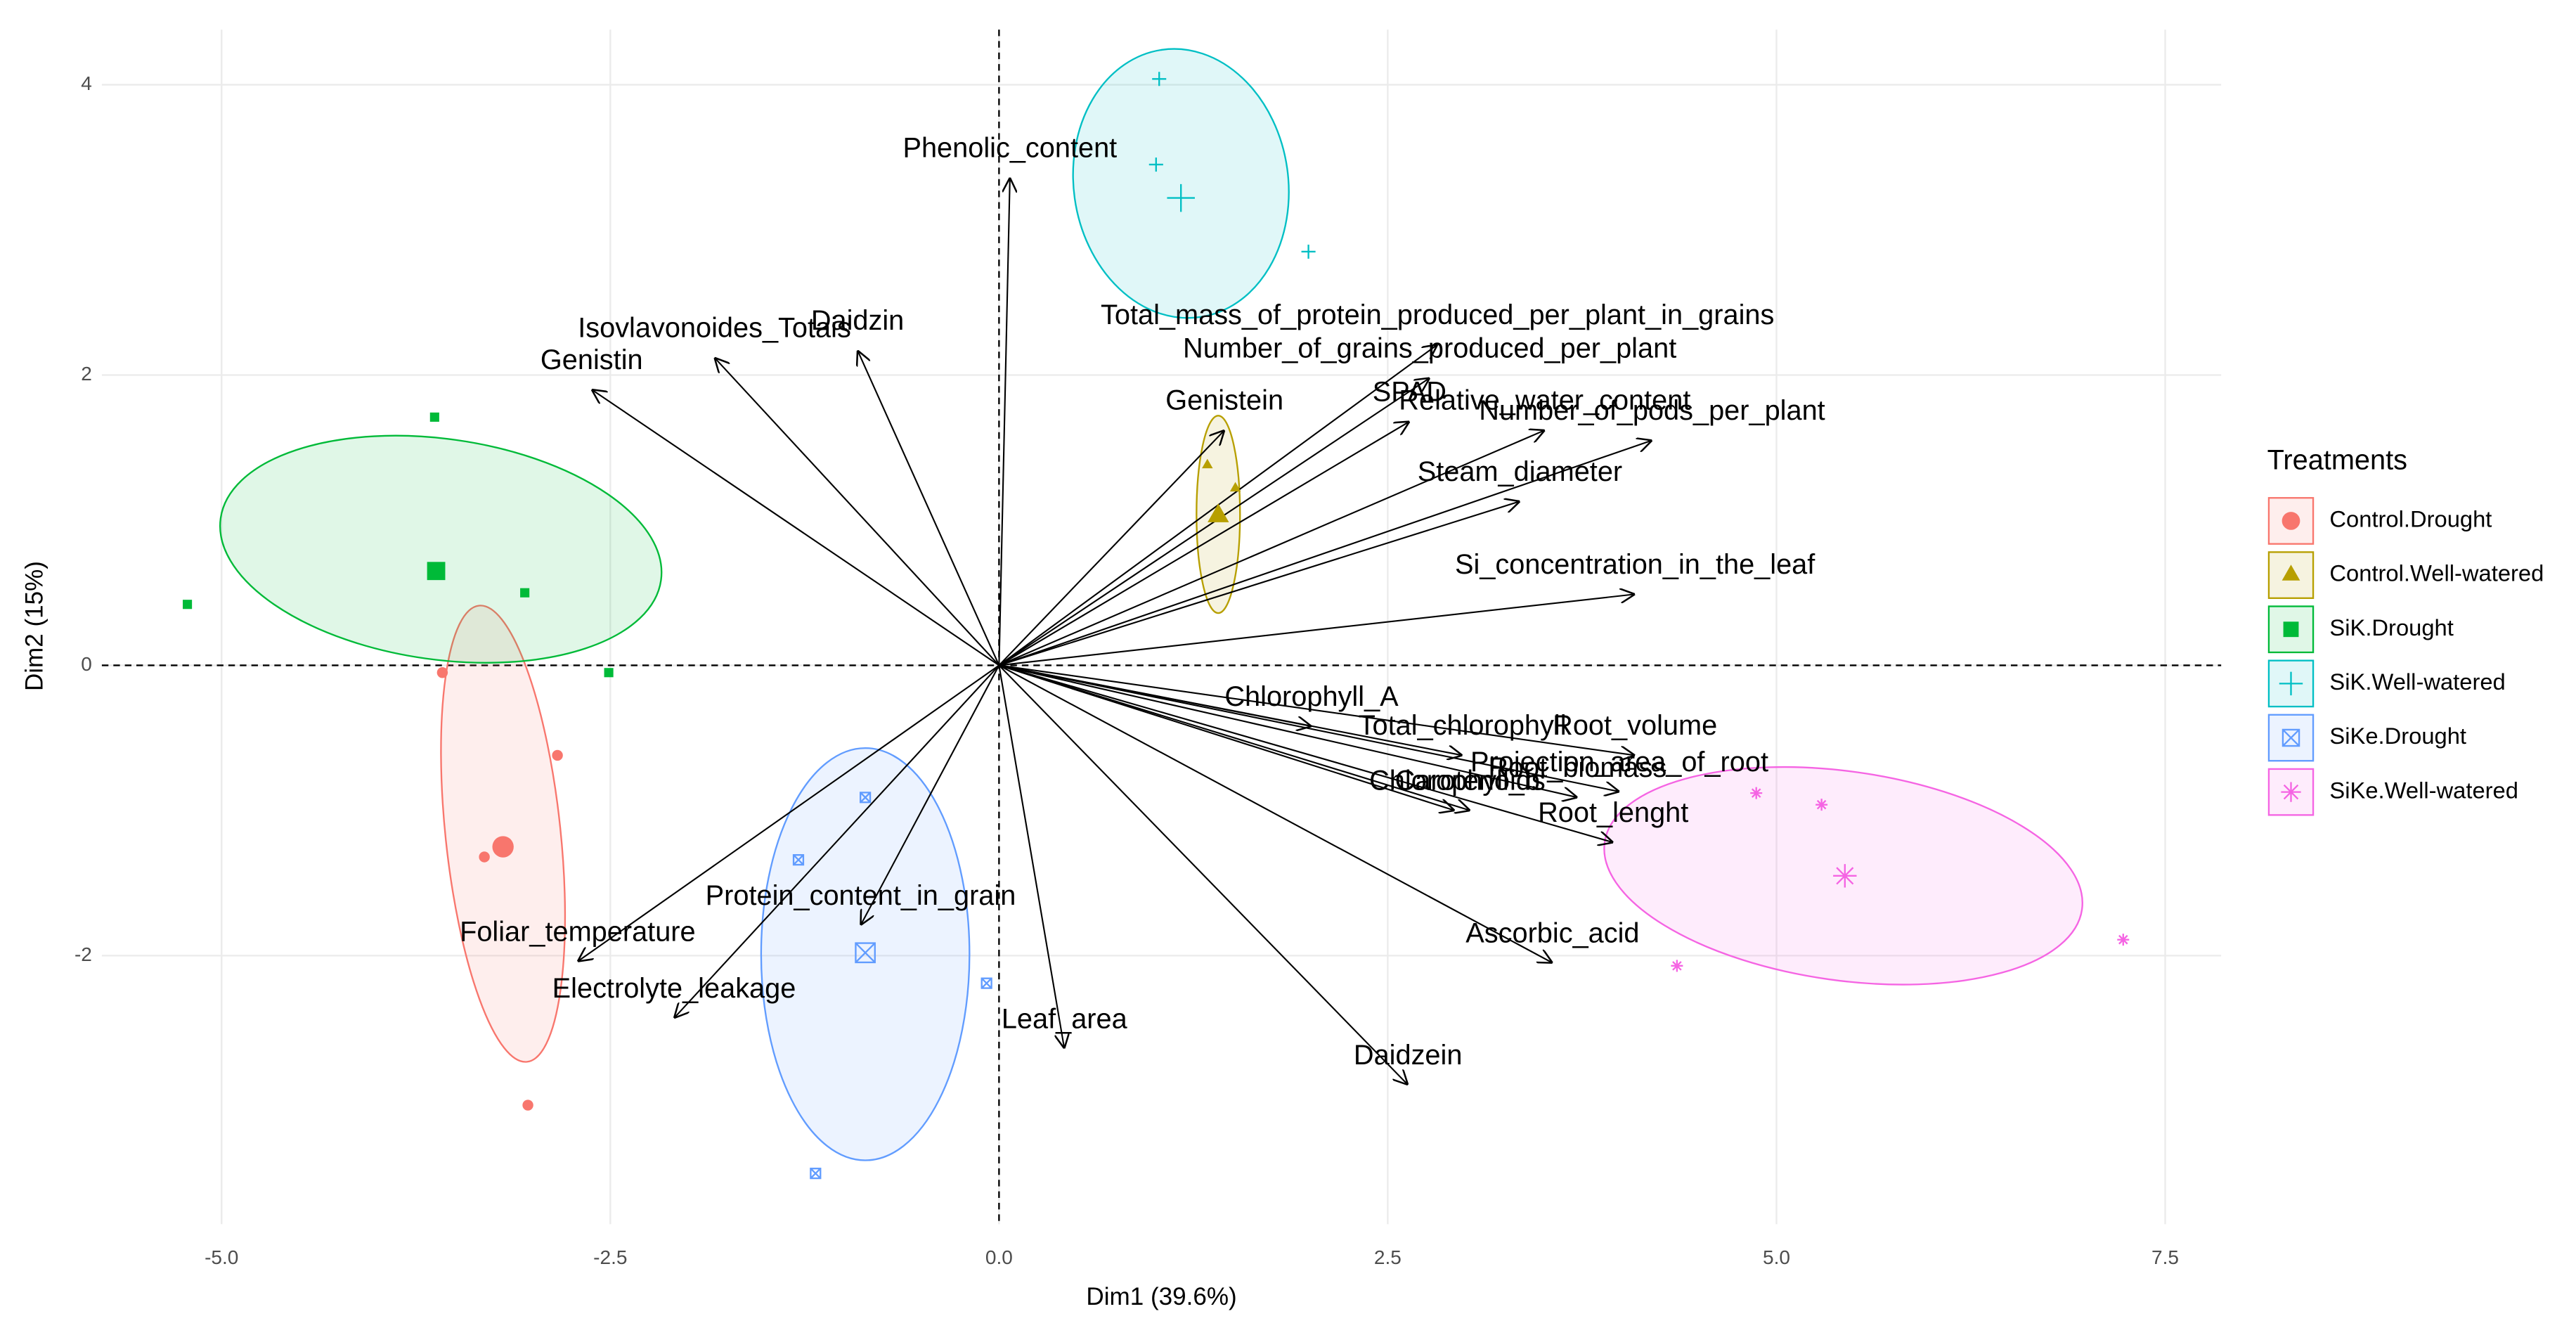 This screenshot has width=2576, height=1335. I want to click on variable-label: Chlorophyll_A, so click(1312, 696).